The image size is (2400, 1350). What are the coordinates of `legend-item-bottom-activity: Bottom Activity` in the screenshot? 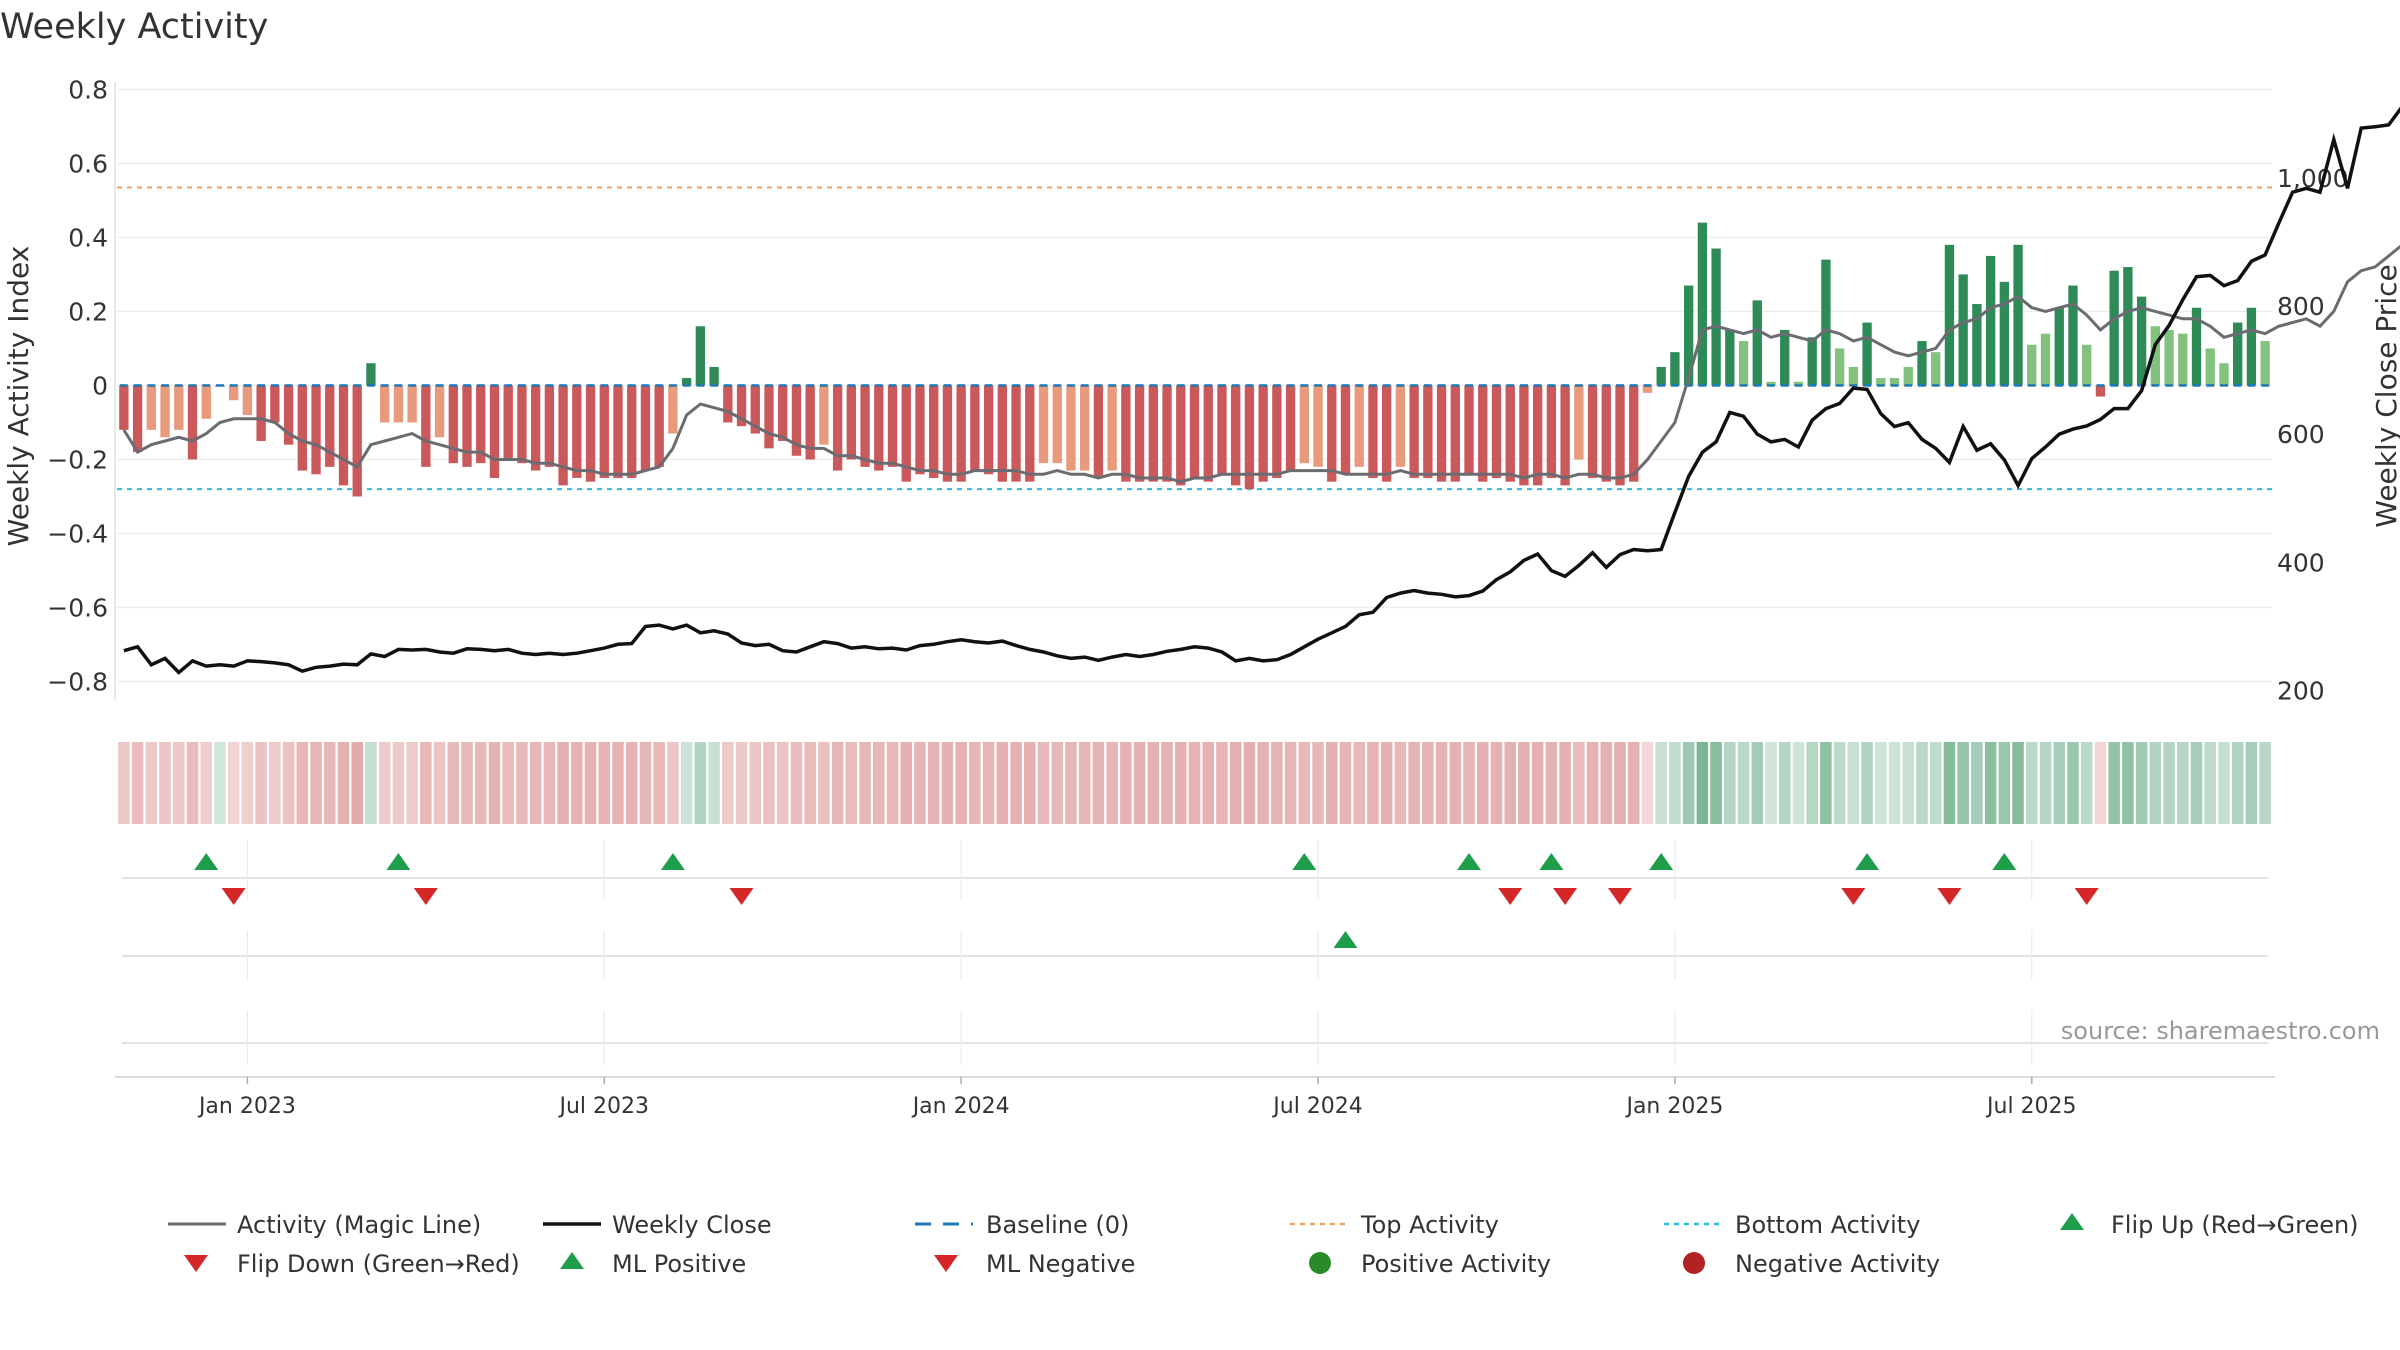 It's located at (1792, 1225).